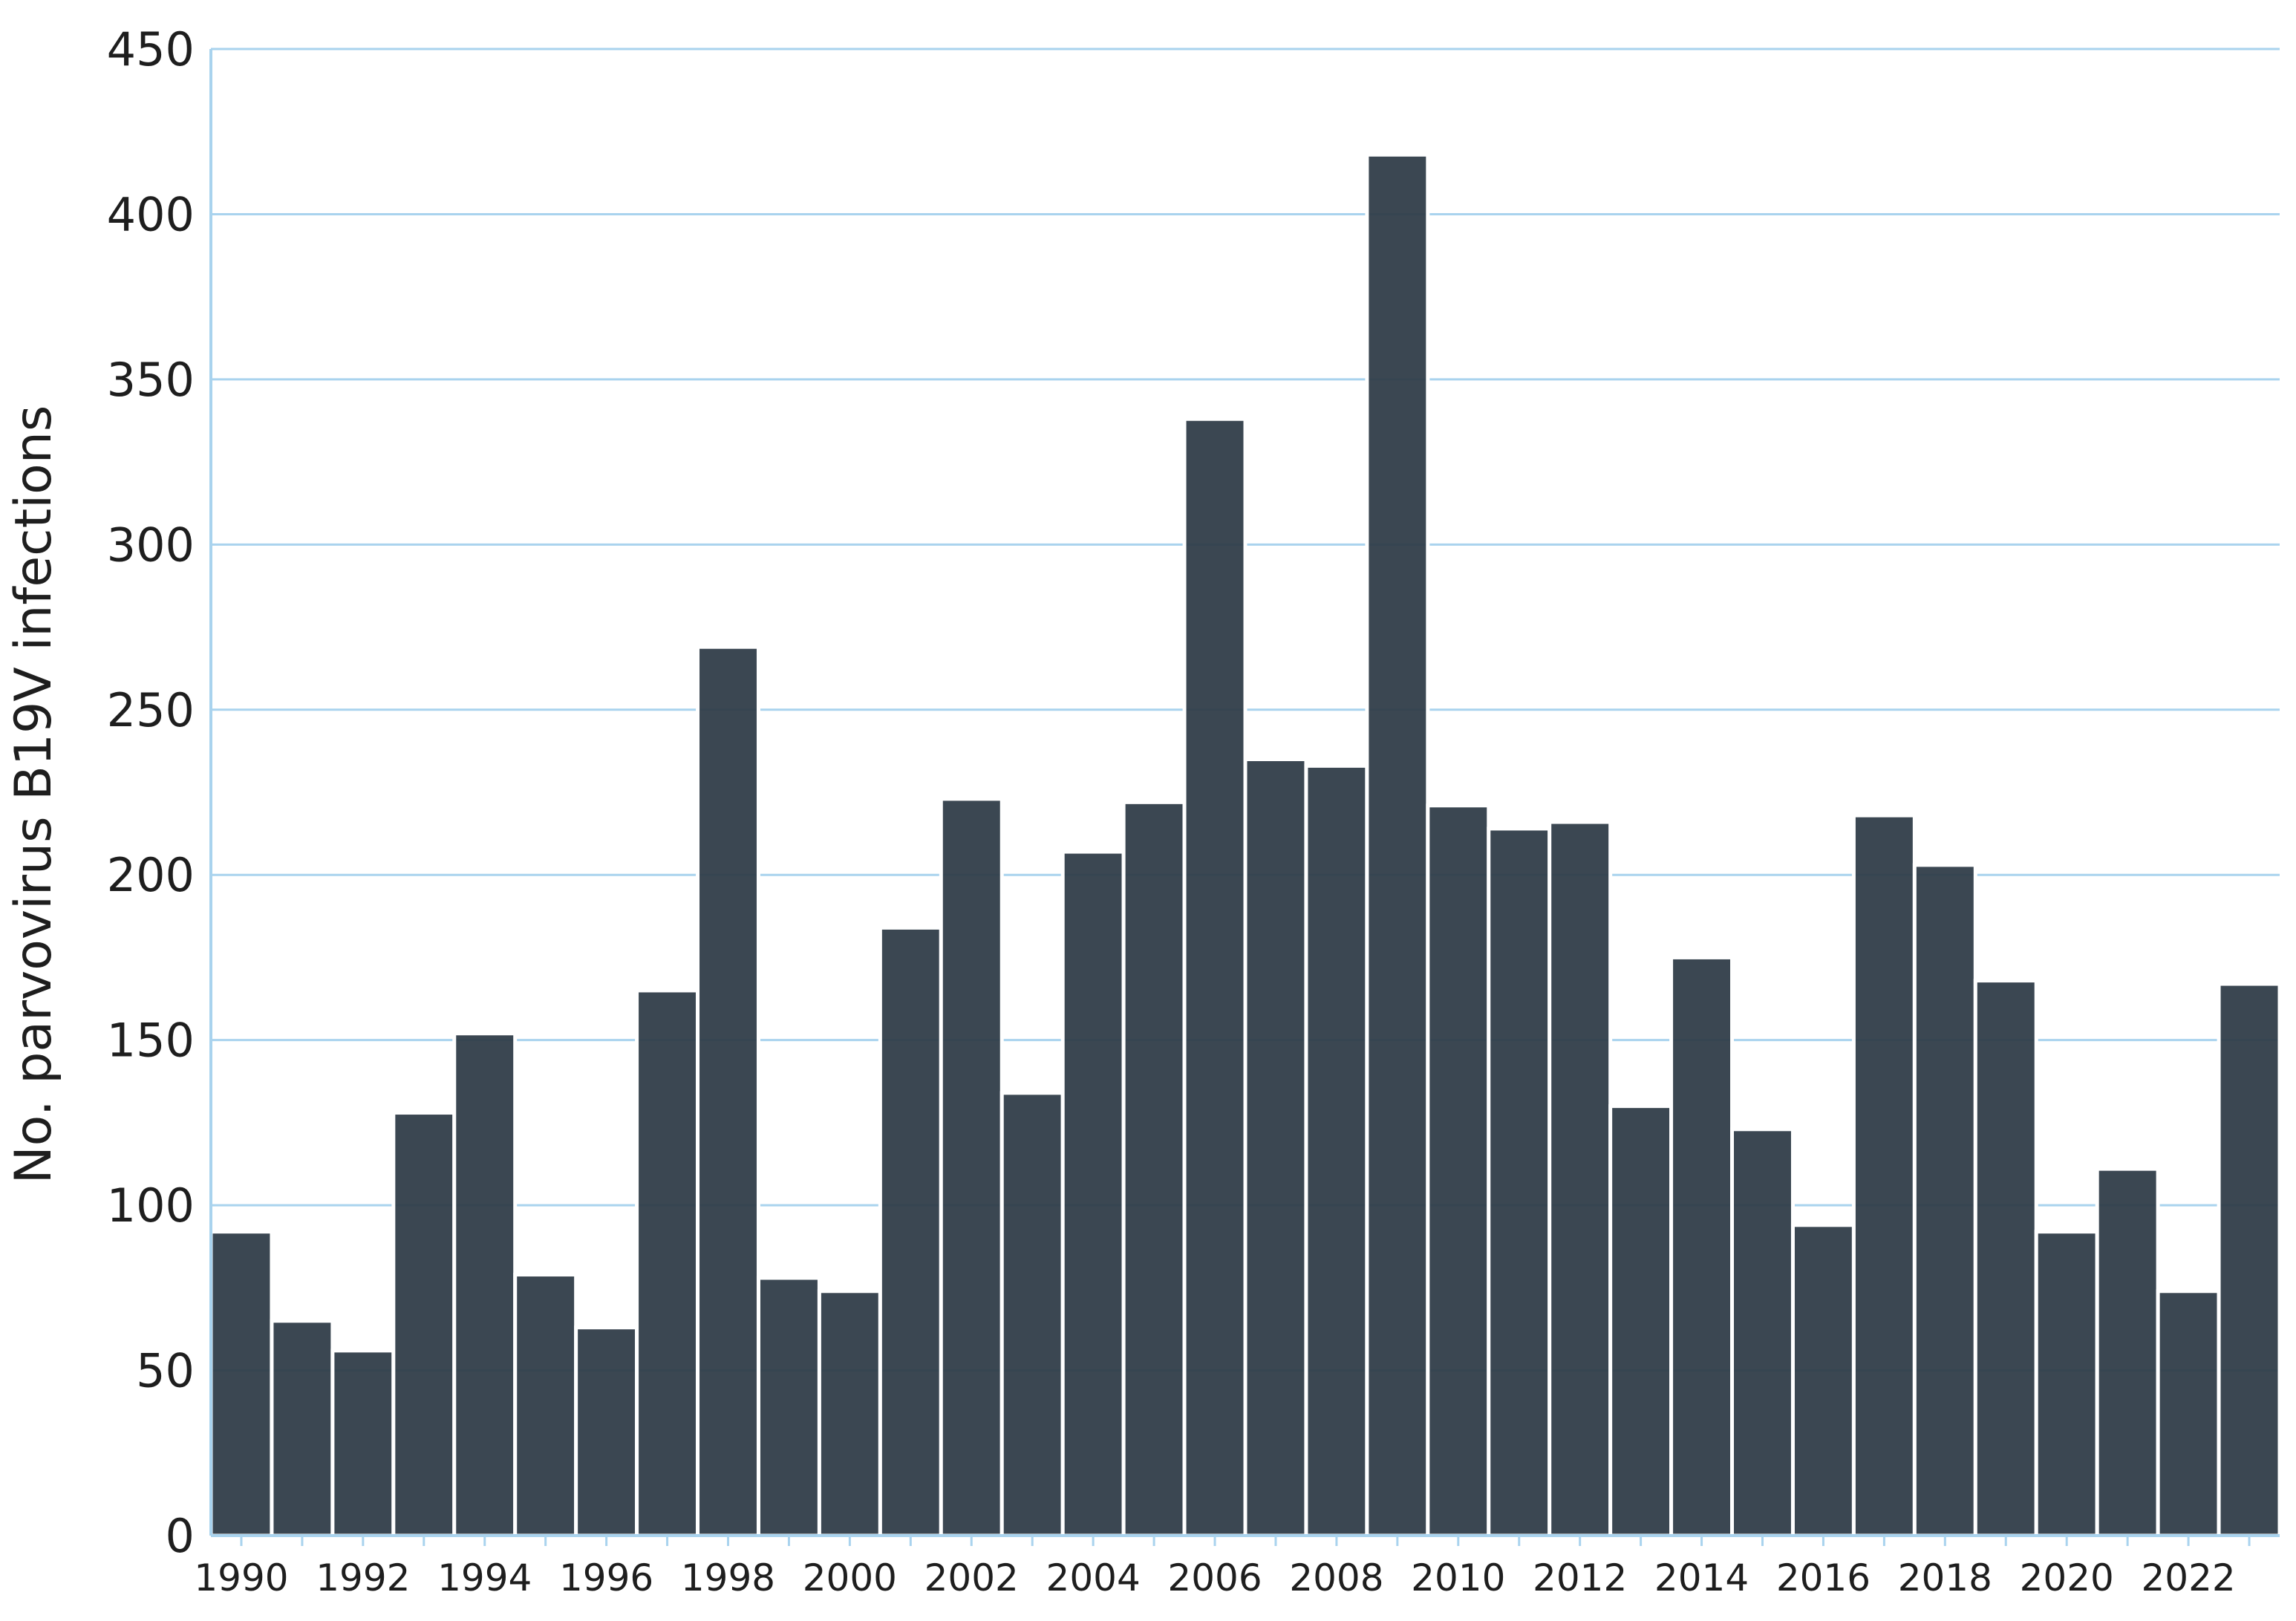 This screenshot has height=1621, width=2296. Describe the element at coordinates (363, 1443) in the screenshot. I see `bar-1992` at that location.